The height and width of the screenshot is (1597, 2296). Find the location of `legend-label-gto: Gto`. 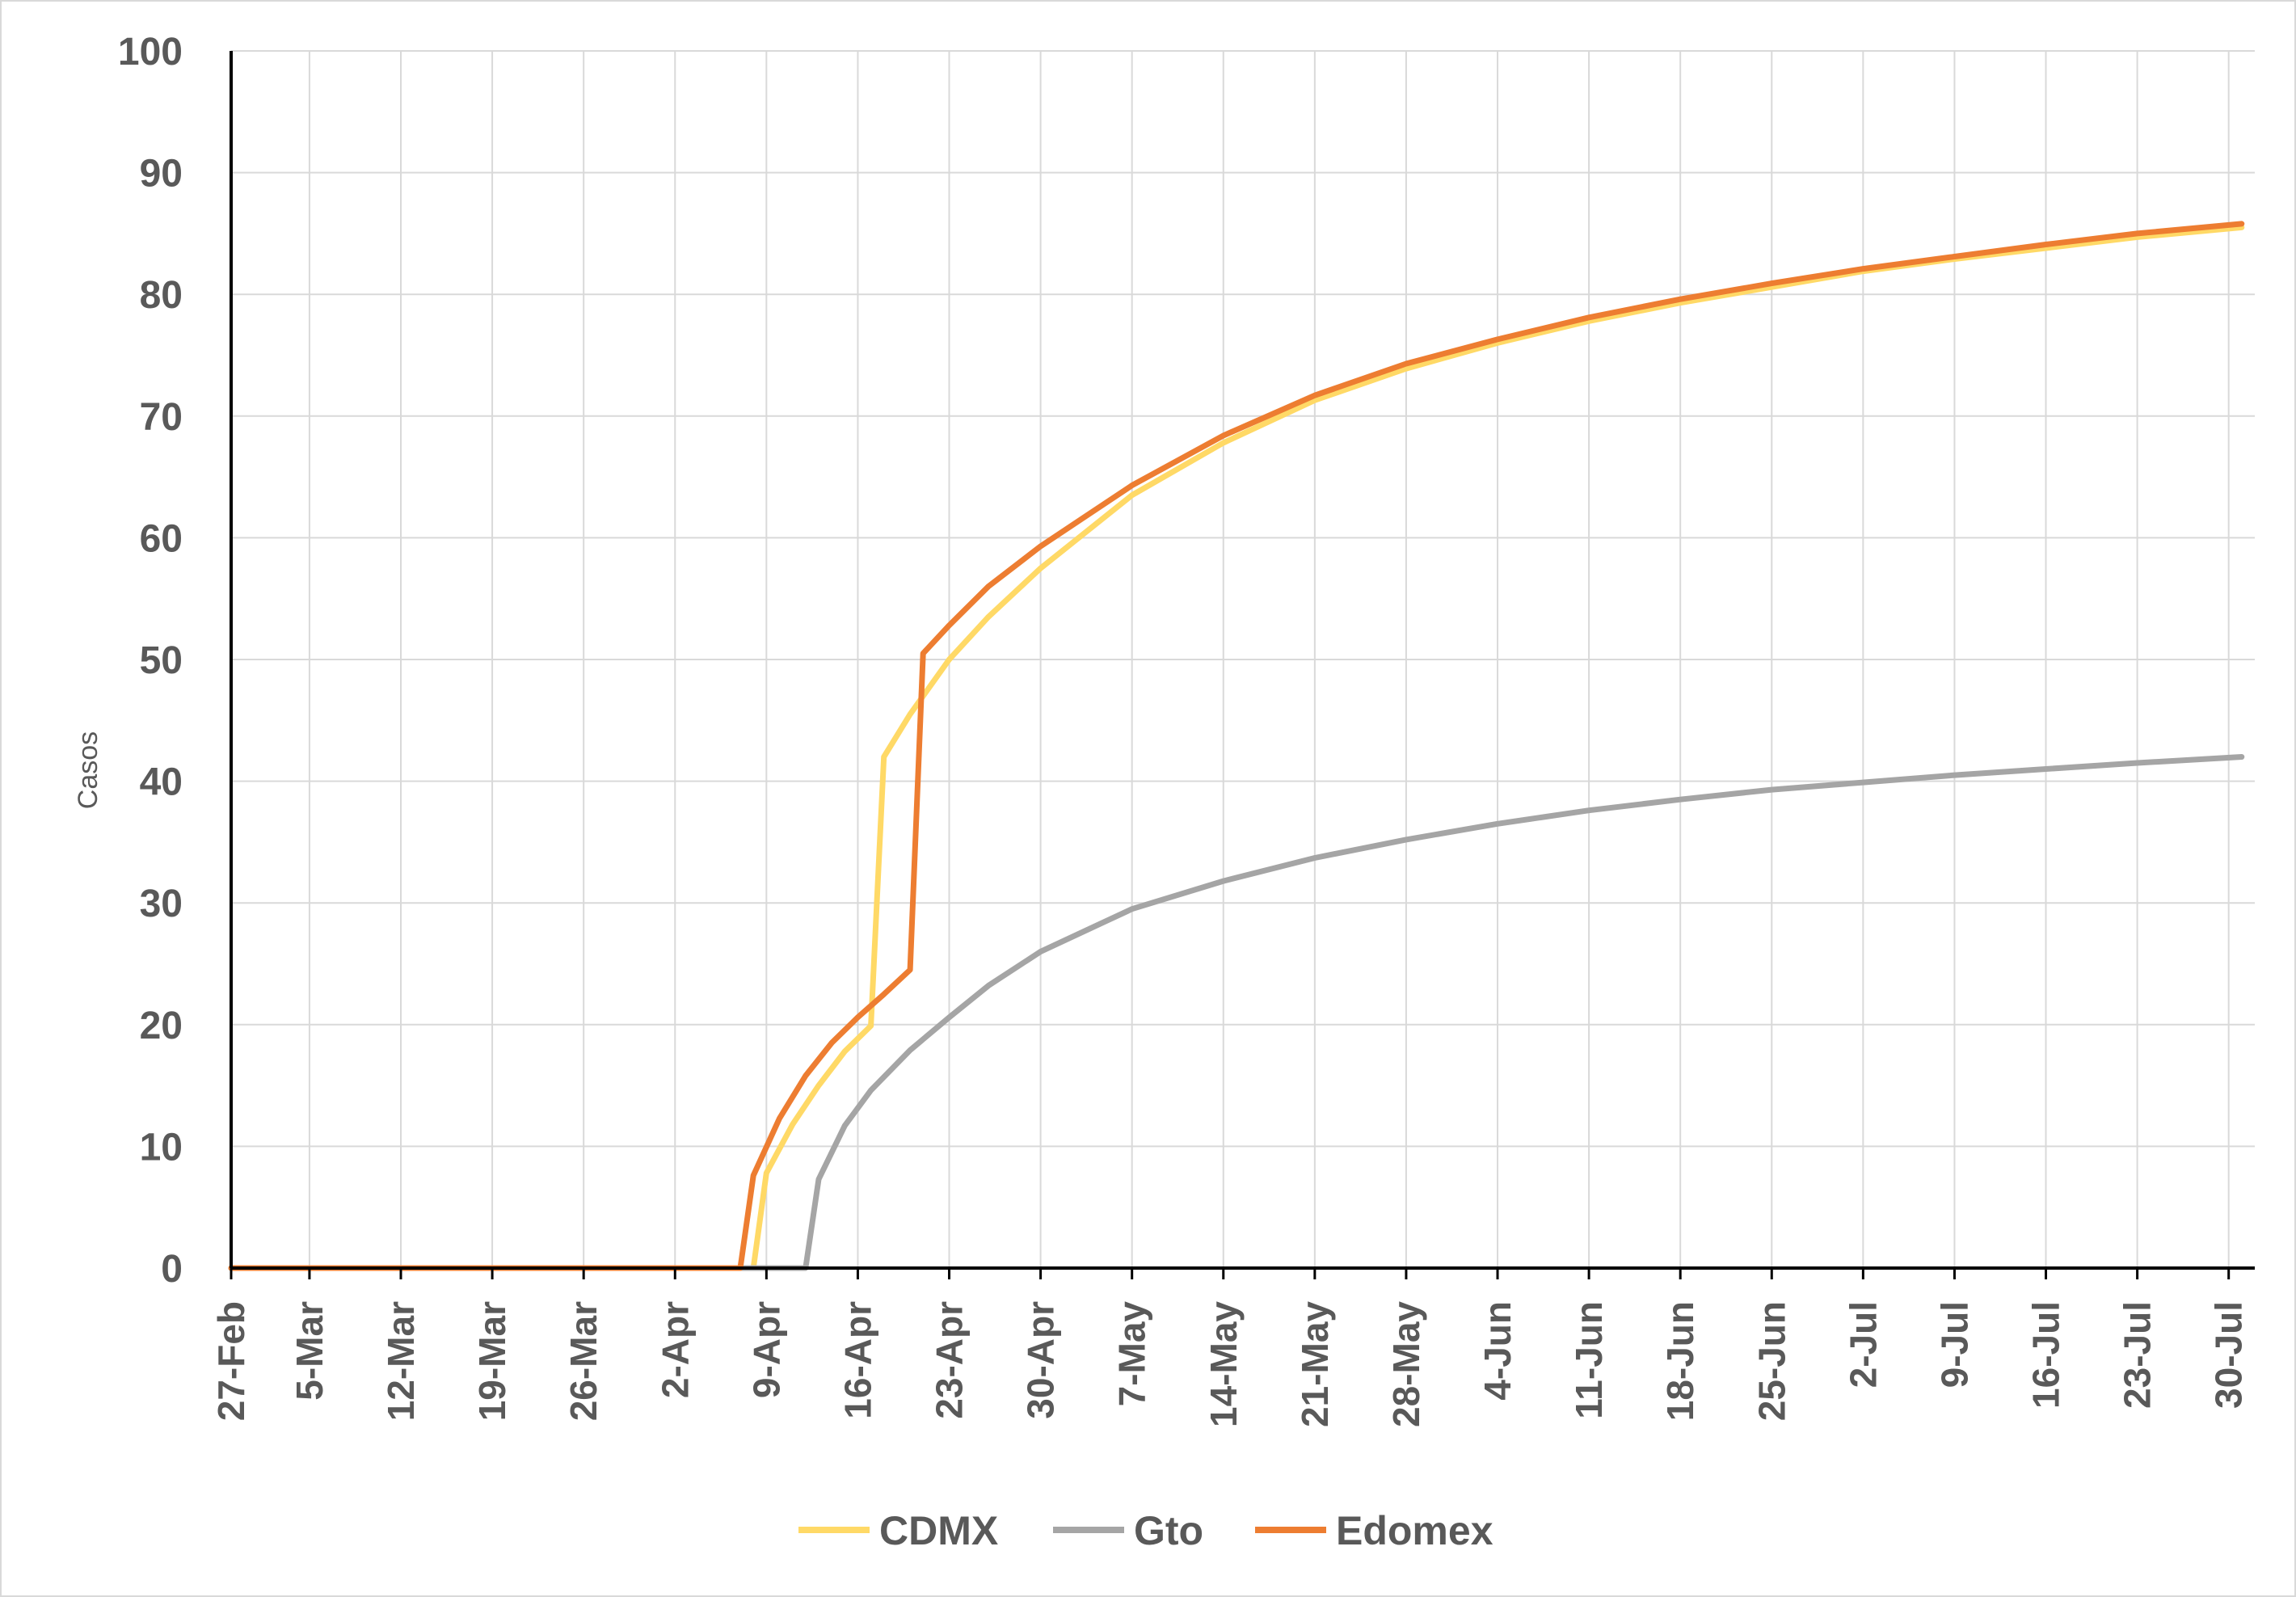

legend-label-gto: Gto is located at coordinates (1168, 1530).